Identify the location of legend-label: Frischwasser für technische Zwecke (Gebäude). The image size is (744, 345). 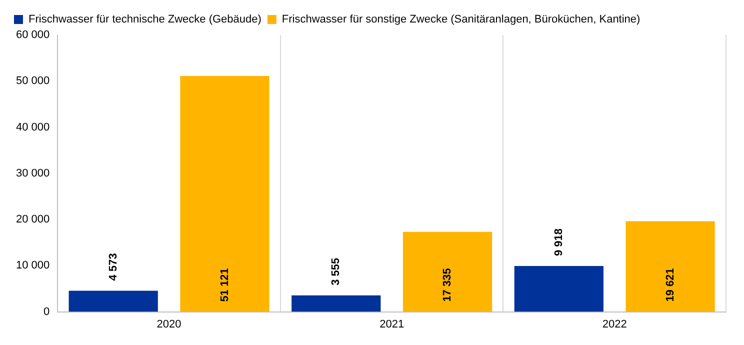
(145, 20).